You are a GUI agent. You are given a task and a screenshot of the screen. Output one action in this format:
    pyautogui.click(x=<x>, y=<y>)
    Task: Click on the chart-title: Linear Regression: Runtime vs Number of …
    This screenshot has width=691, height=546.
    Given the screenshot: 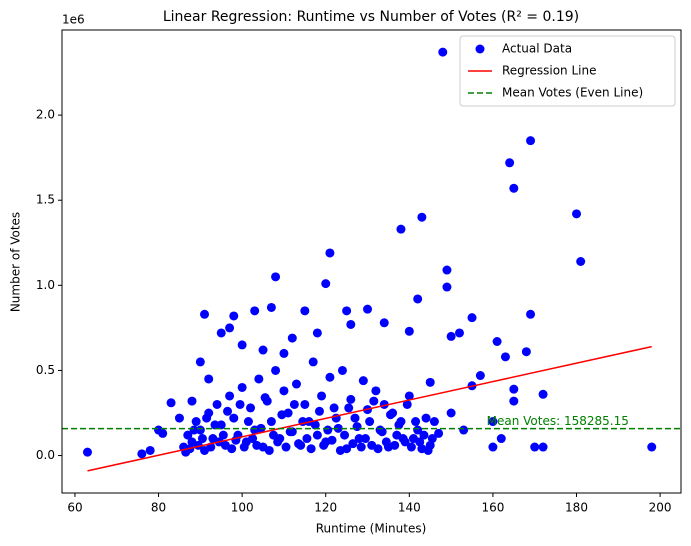 What is the action you would take?
    pyautogui.click(x=371, y=17)
    